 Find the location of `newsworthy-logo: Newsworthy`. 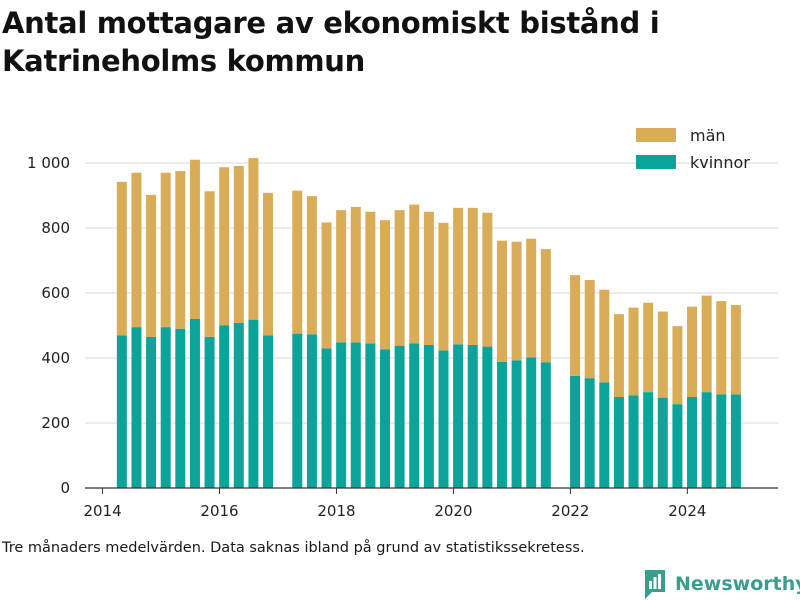

newsworthy-logo: Newsworthy is located at coordinates (721, 584).